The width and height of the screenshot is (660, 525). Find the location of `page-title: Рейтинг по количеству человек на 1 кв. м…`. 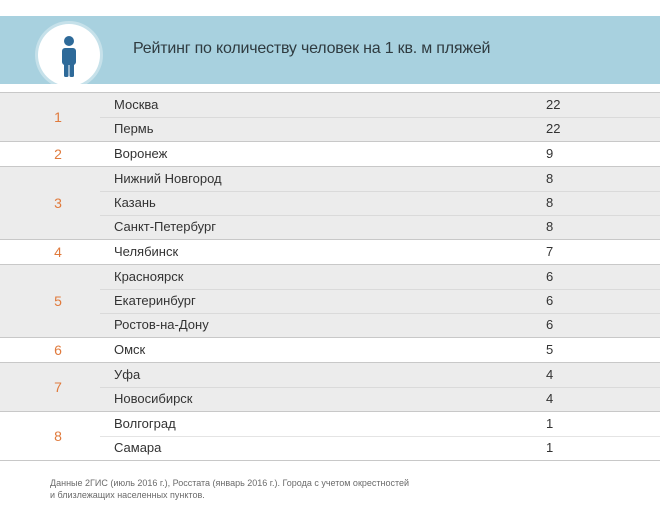

page-title: Рейтинг по количеству человек на 1 кв. м… is located at coordinates (312, 48).